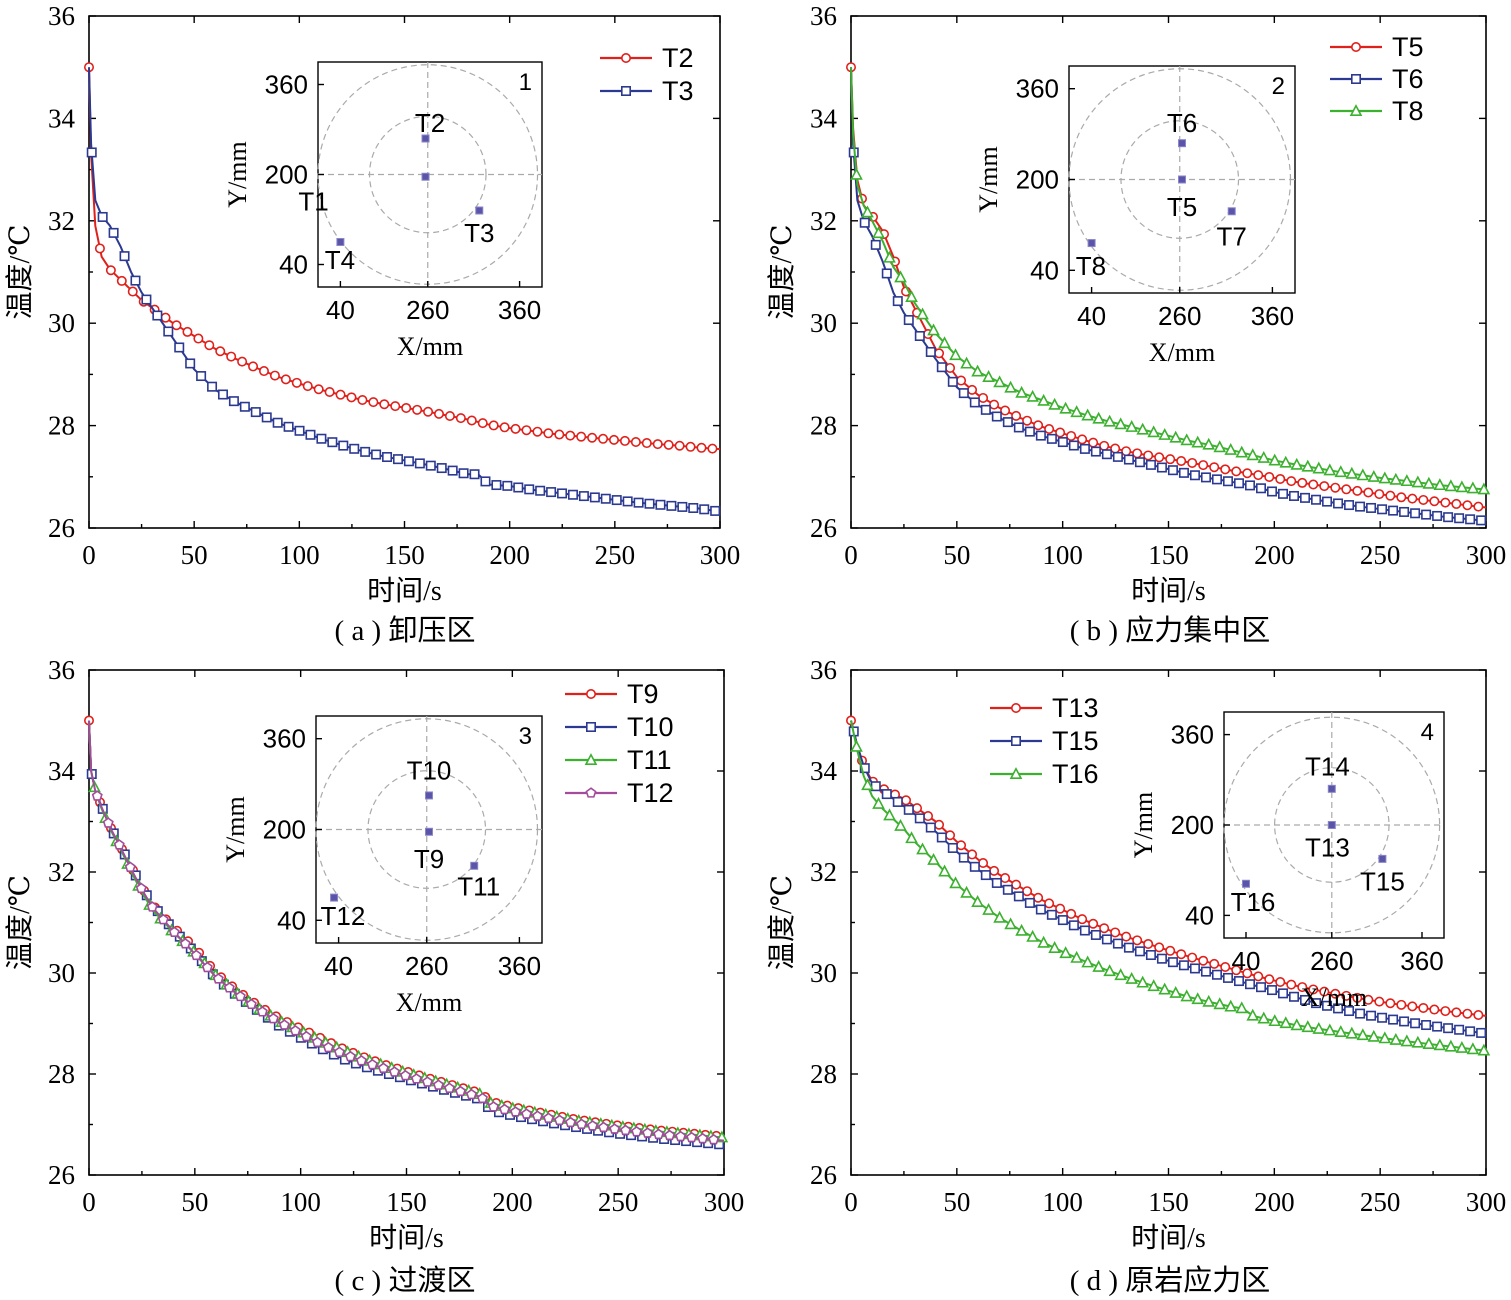 The width and height of the screenshot is (1511, 1300). Describe the element at coordinates (430, 346) in the screenshot. I see `inset-x-axis-label: X/mm` at that location.